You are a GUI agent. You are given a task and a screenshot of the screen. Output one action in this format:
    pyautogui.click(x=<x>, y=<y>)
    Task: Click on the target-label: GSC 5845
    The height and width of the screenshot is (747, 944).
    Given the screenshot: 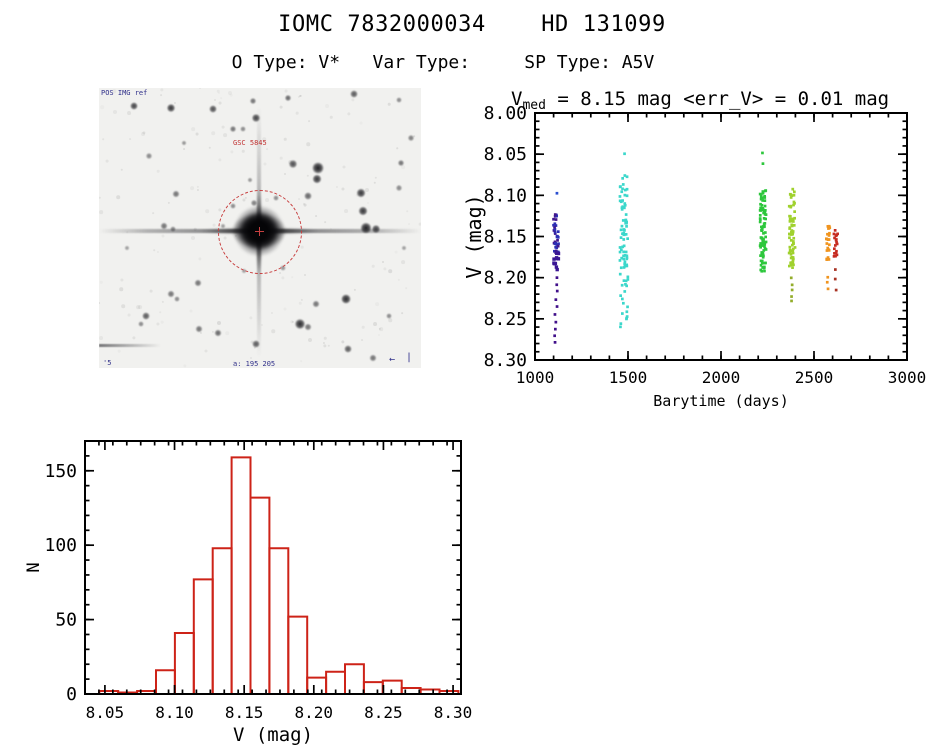 What is the action you would take?
    pyautogui.click(x=250, y=143)
    